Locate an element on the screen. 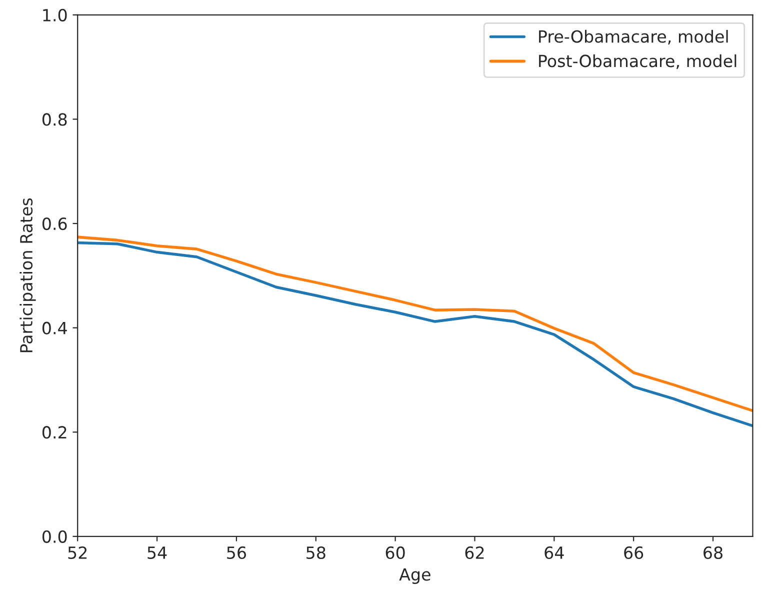  y-tick-label: 0.2 is located at coordinates (54, 432).